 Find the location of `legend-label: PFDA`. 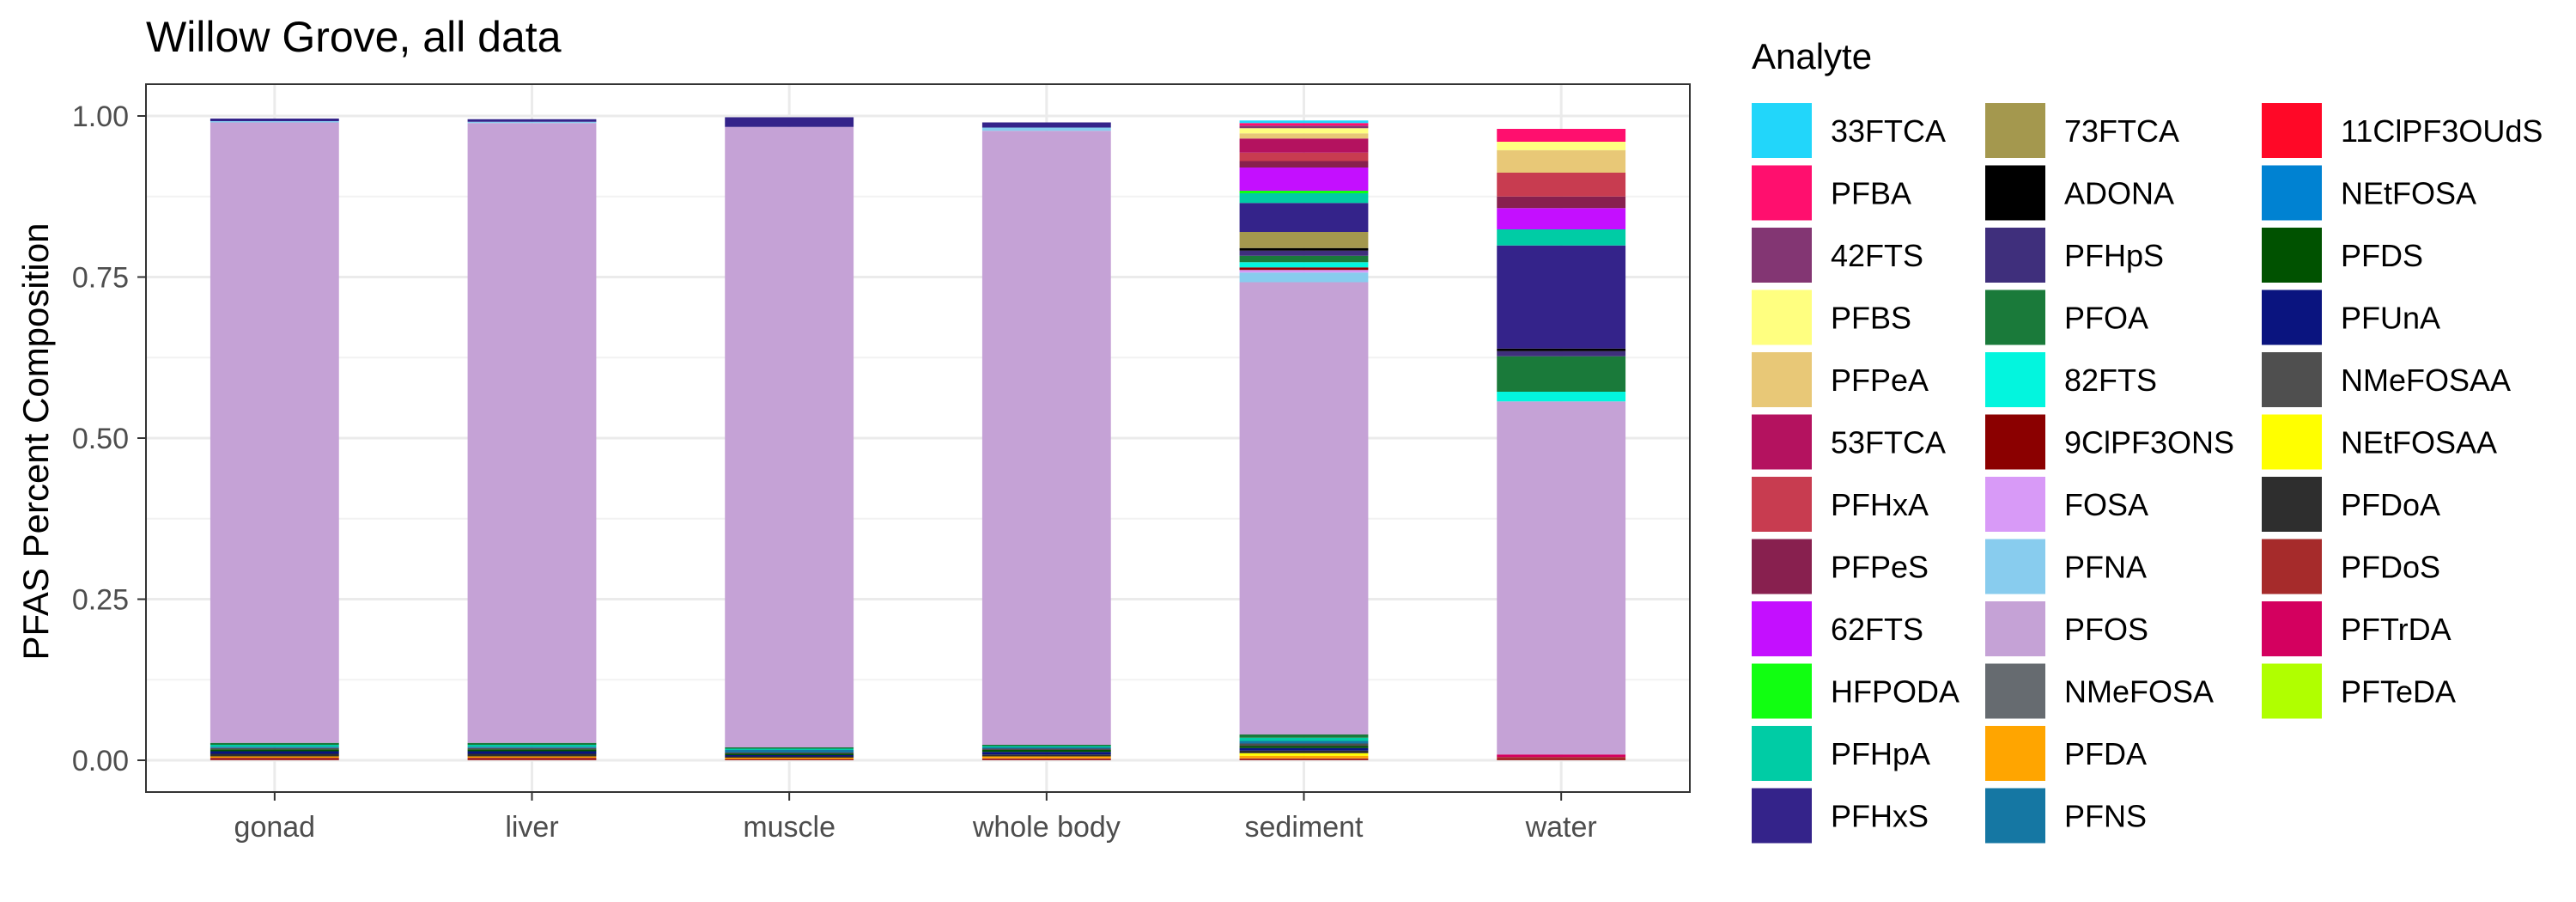

legend-label: PFDA is located at coordinates (2105, 753).